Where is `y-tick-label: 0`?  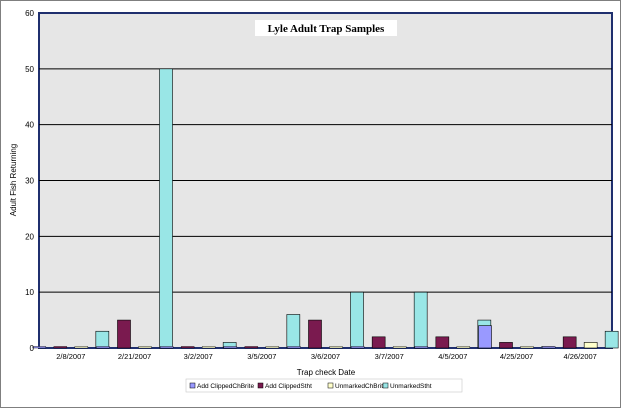
y-tick-label: 0 is located at coordinates (32, 348).